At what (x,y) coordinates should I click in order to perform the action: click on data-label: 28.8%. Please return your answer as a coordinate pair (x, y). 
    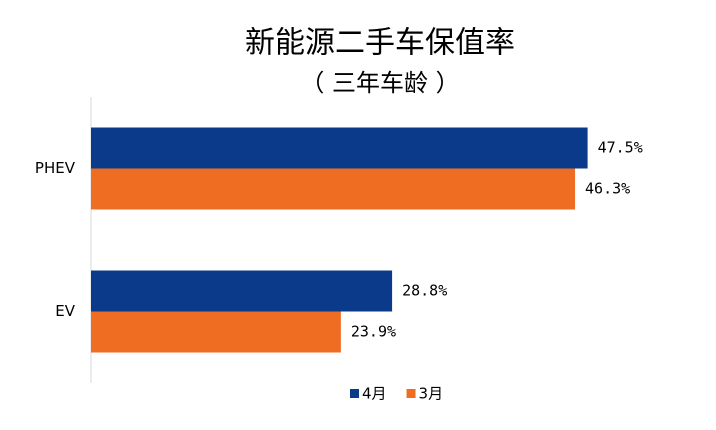
    Looking at the image, I should click on (424, 291).